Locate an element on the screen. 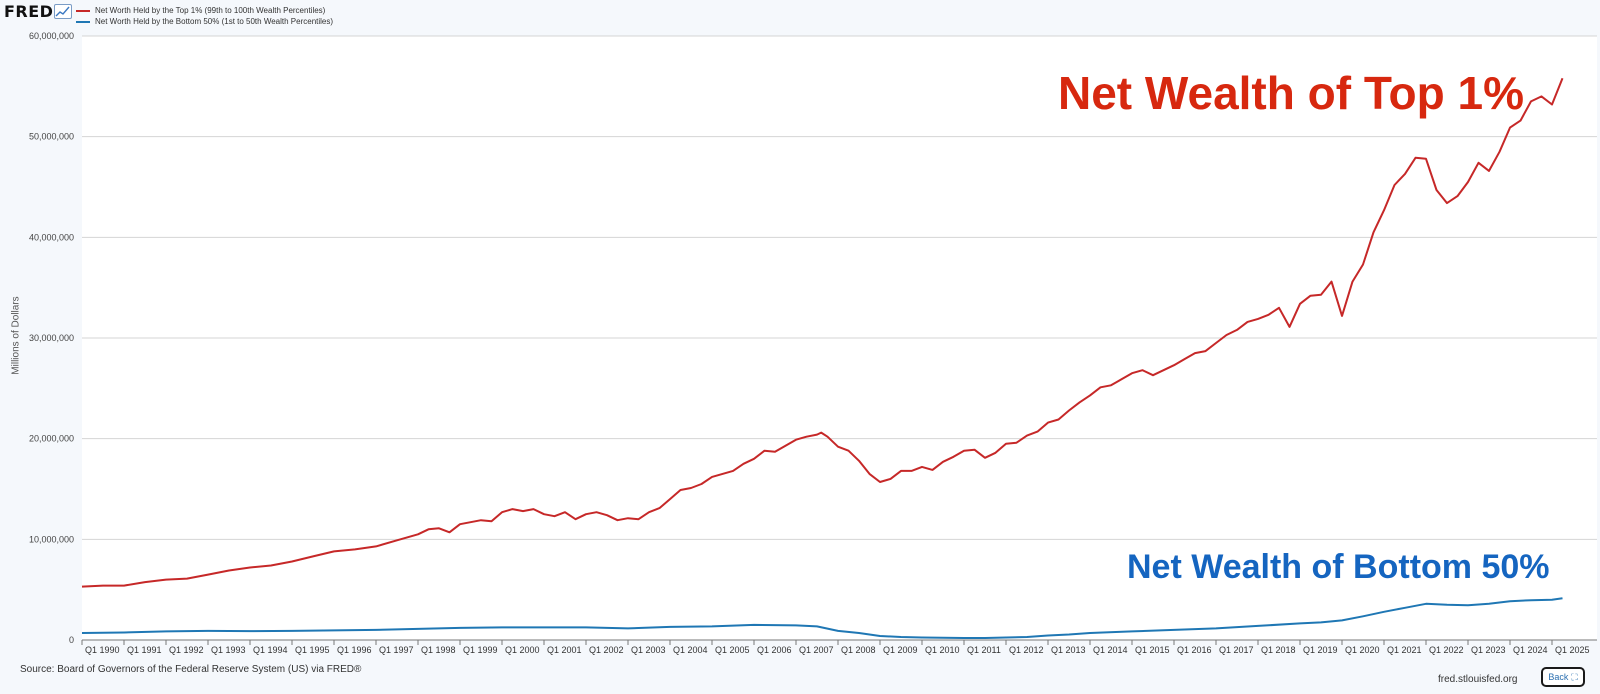 This screenshot has width=1600, height=694. back-button: Back ⛶ is located at coordinates (1563, 677).